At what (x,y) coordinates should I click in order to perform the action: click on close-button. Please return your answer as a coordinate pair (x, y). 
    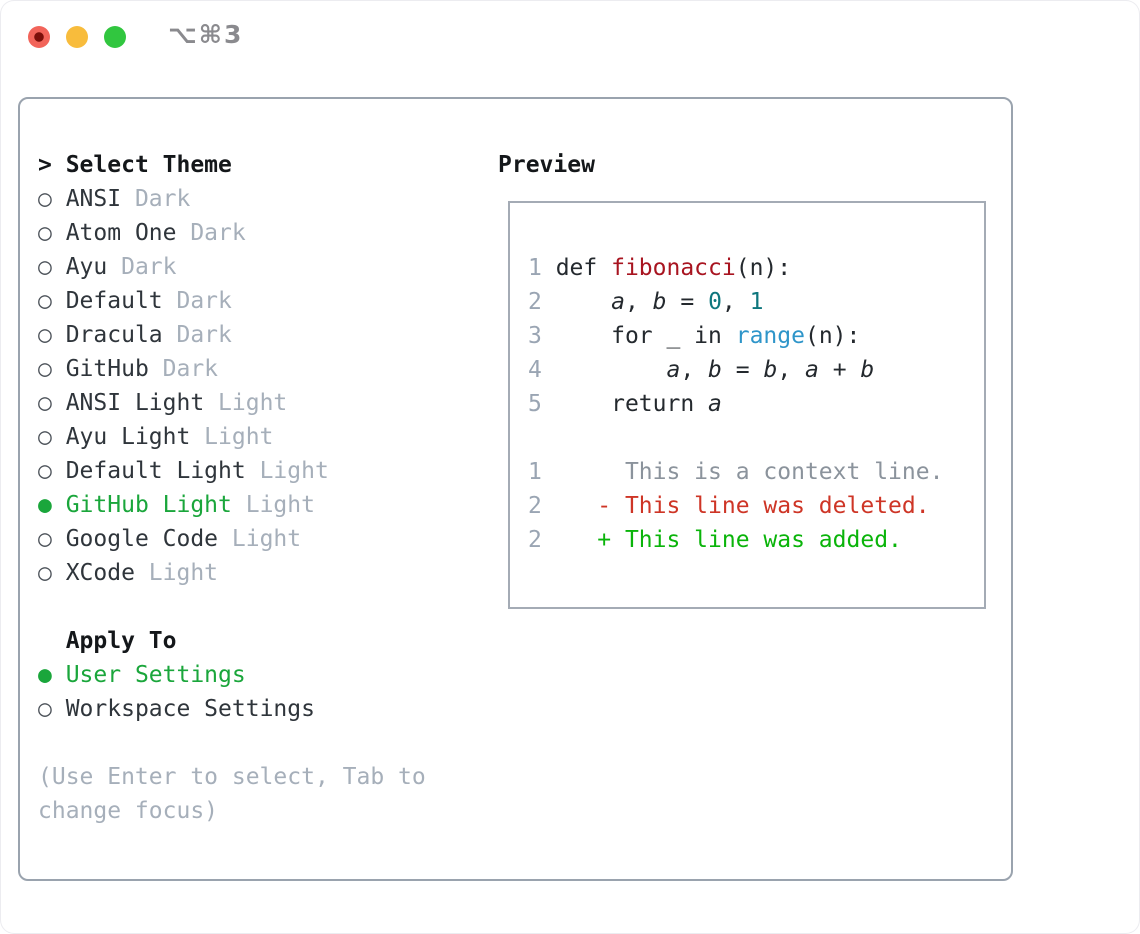
    Looking at the image, I should click on (39, 37).